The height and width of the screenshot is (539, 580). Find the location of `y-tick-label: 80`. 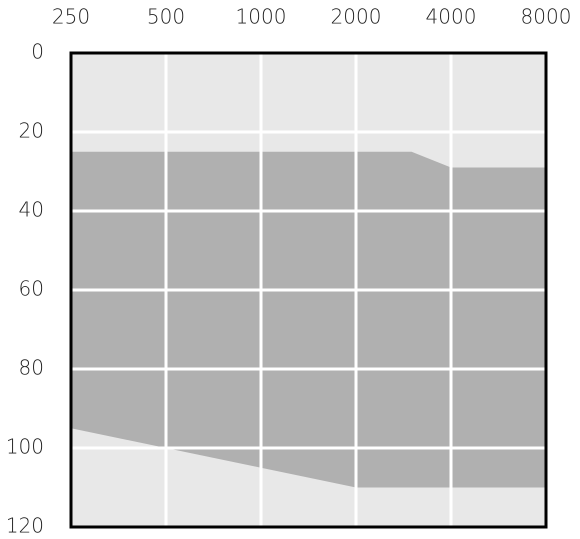

y-tick-label: 80 is located at coordinates (31, 368).